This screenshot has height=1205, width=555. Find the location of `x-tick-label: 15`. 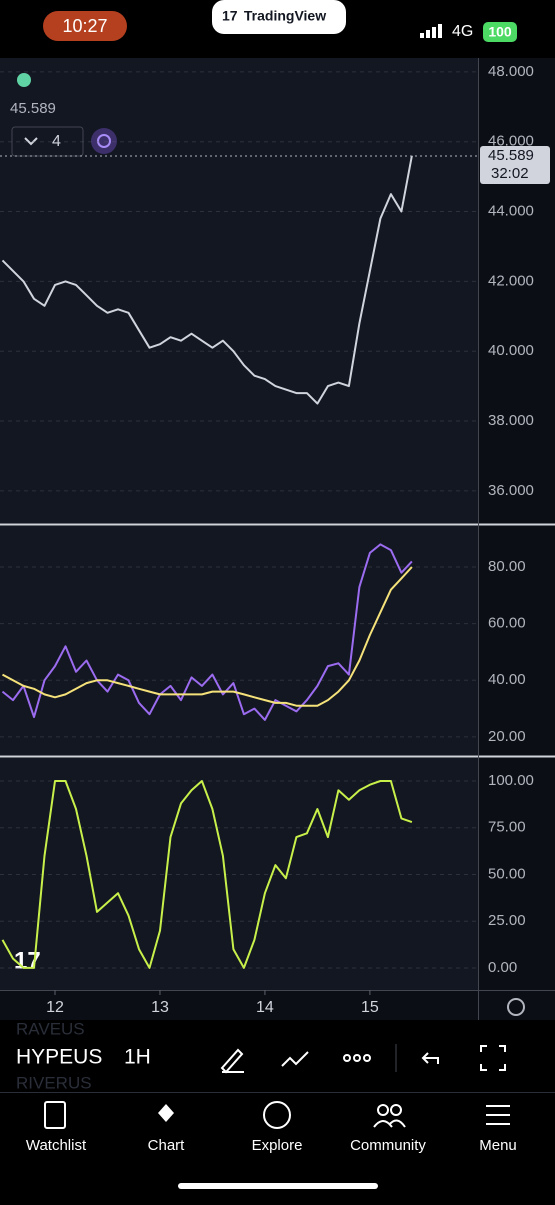

x-tick-label: 15 is located at coordinates (370, 1007).